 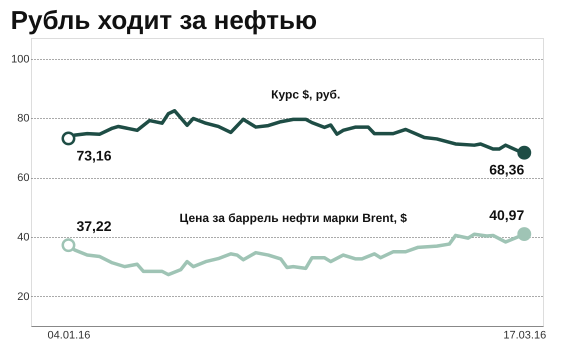 What do you see at coordinates (20, 59) in the screenshot?
I see `y-tick-label: 100` at bounding box center [20, 59].